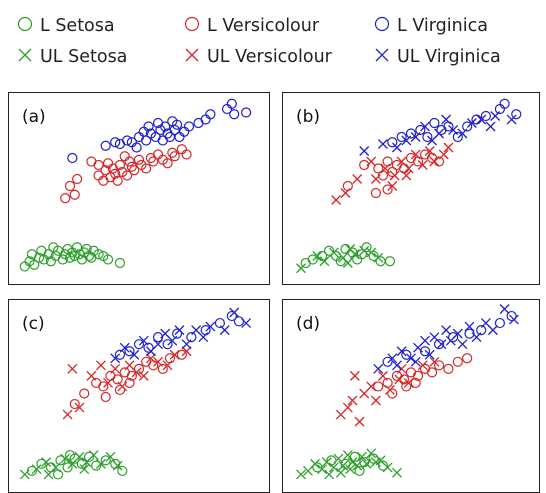  I want to click on legend-x-marker, so click(192, 55).